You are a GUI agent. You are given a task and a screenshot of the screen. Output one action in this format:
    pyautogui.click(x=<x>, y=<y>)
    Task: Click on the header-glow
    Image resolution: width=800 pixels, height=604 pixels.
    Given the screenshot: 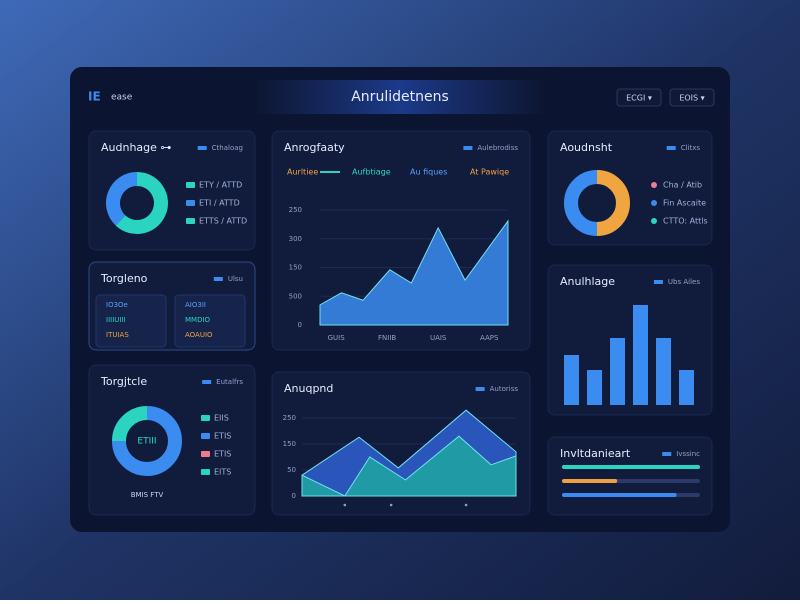 What is the action you would take?
    pyautogui.click(x=400, y=97)
    